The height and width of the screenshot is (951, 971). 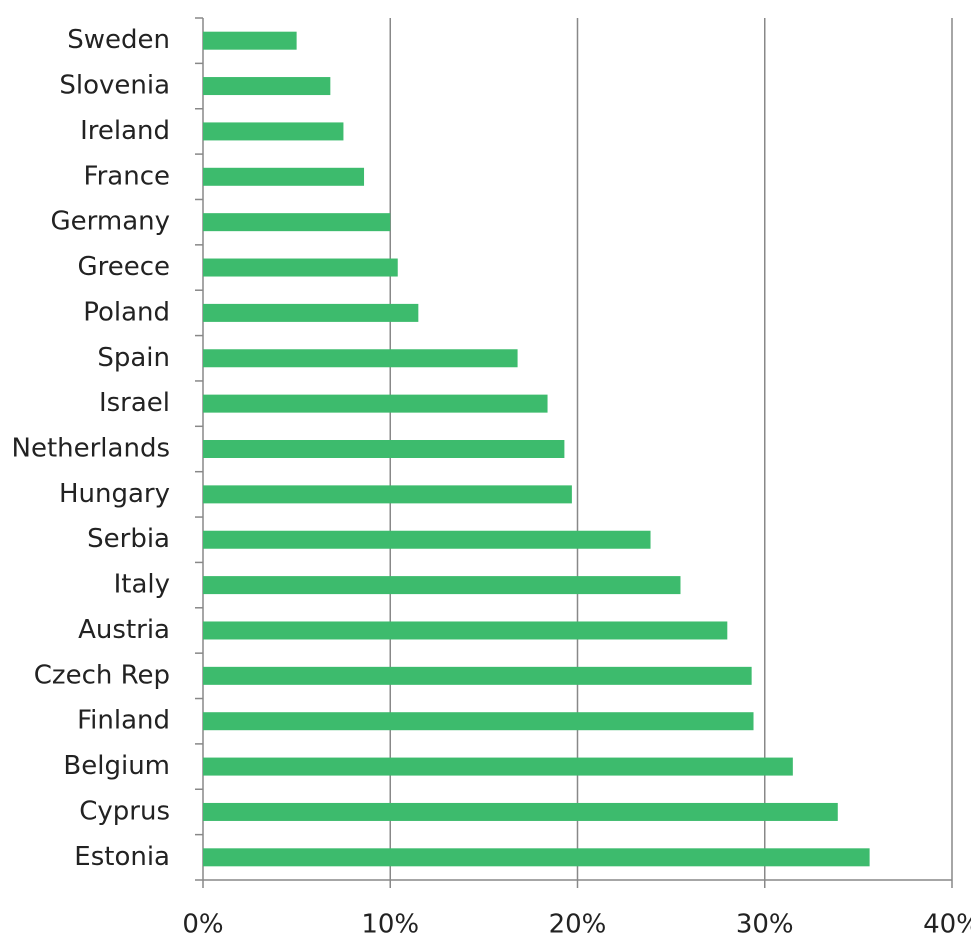 I want to click on y-tick-label: Sweden, so click(x=118, y=40).